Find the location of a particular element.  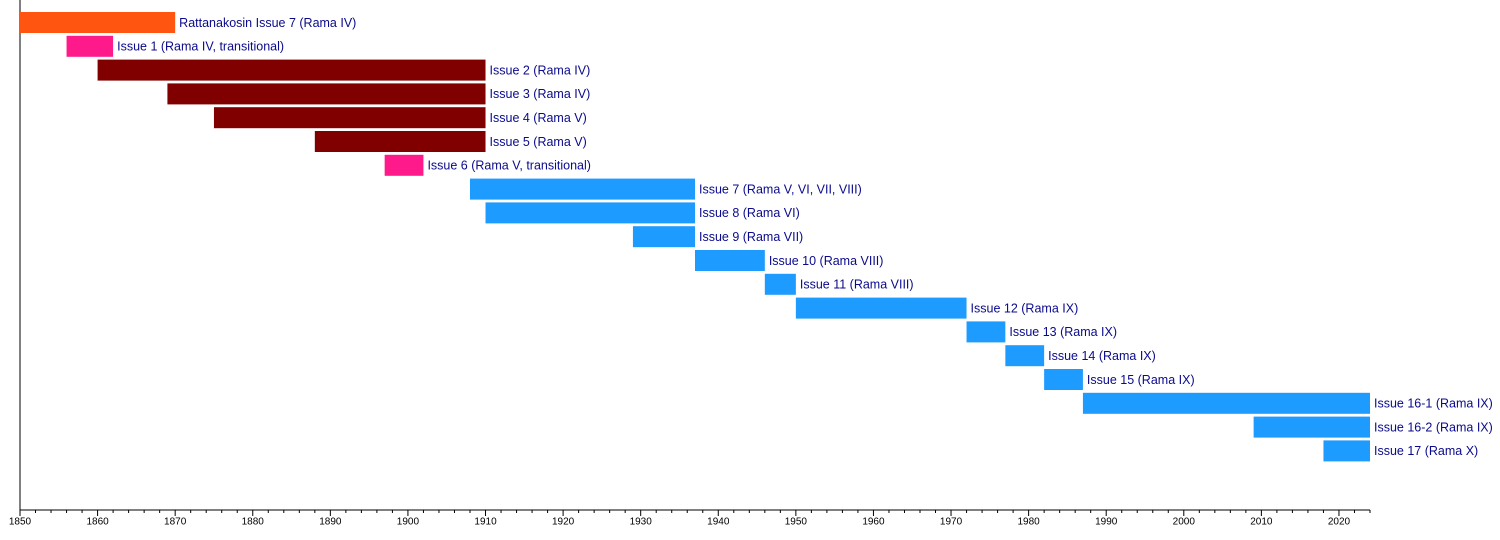

x-tick-label: 2000 is located at coordinates (1184, 522).